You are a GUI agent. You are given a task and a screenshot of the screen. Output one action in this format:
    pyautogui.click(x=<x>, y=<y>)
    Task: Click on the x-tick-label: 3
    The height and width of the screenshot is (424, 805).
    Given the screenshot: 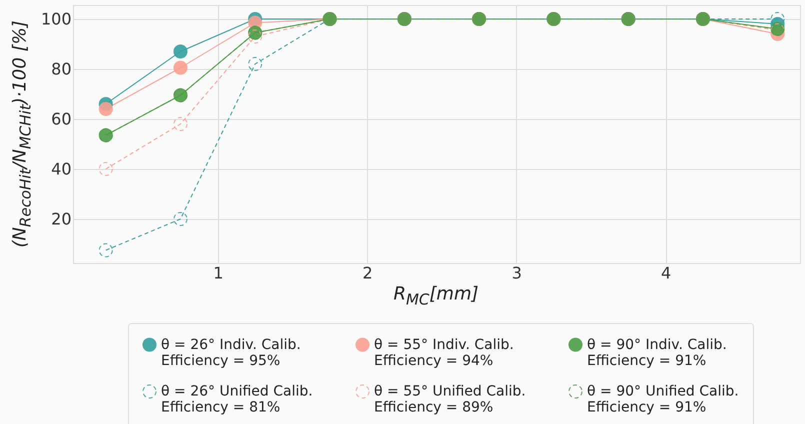 What is the action you would take?
    pyautogui.click(x=517, y=273)
    